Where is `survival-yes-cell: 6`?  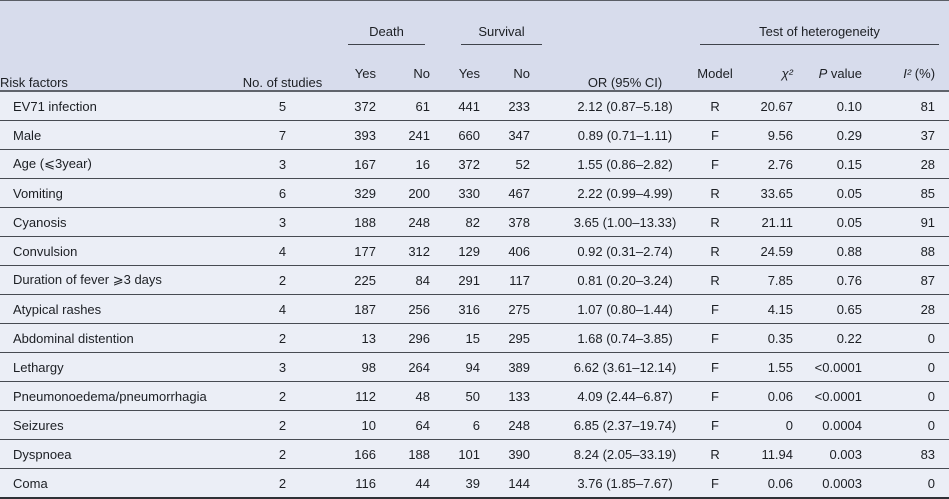 survival-yes-cell: 6 is located at coordinates (471, 425).